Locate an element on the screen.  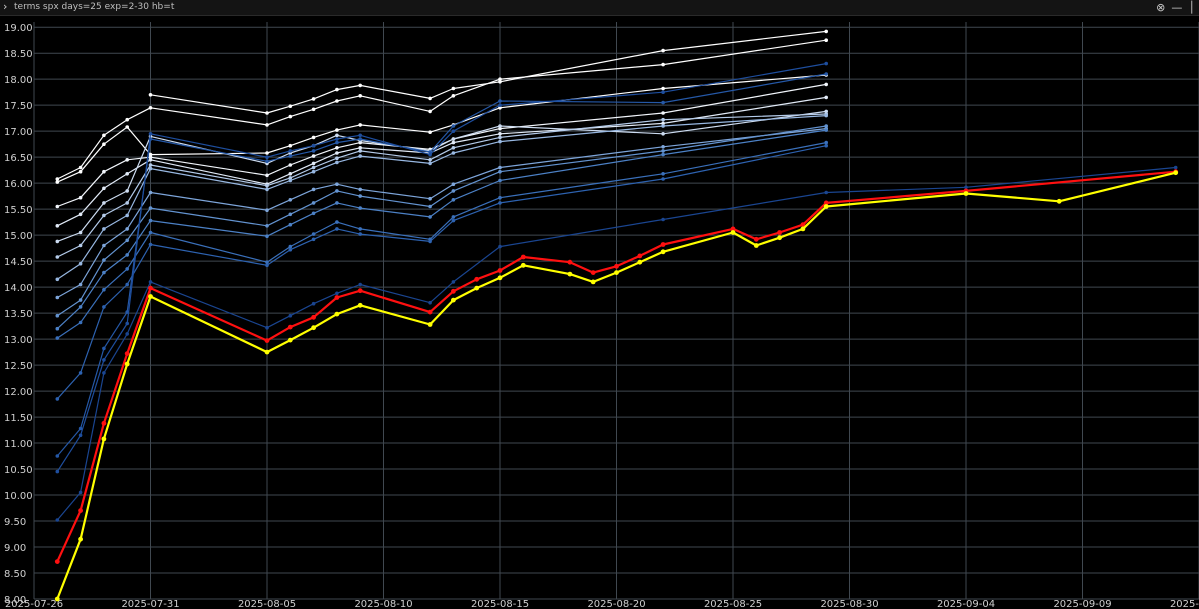
y-tick-label: 16.50 is located at coordinates (18, 158).